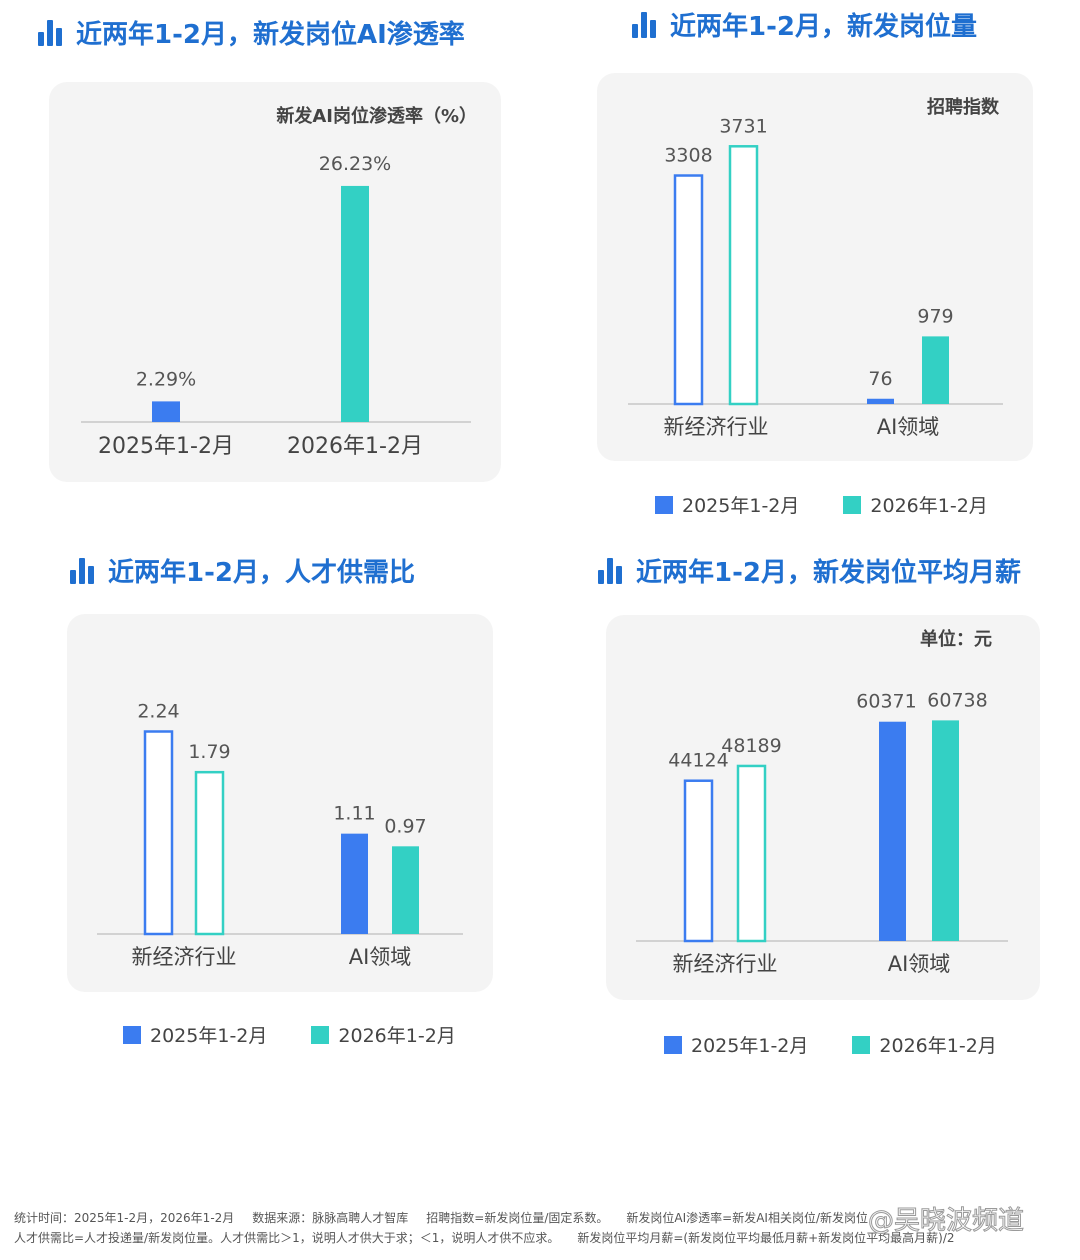 The image size is (1080, 1260). I want to click on data-label: 26.23%, so click(355, 164).